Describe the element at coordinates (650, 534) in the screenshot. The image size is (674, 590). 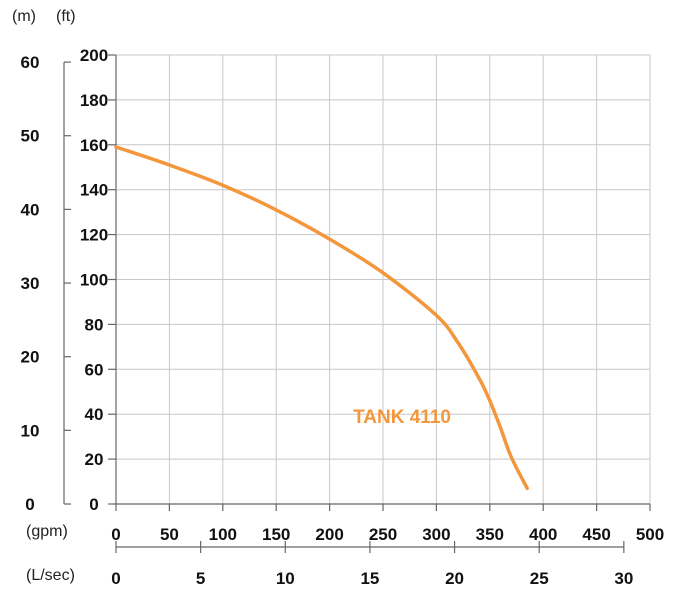
I see `tick-label-gpm: 500` at that location.